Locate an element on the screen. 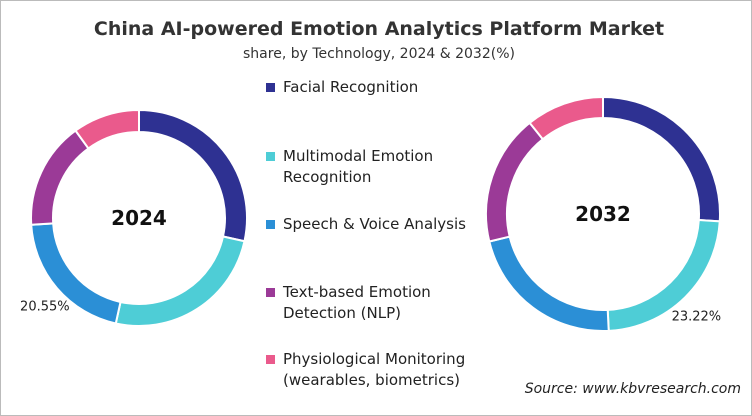  legend-item: Speech & Voice Analysis is located at coordinates (367, 224).